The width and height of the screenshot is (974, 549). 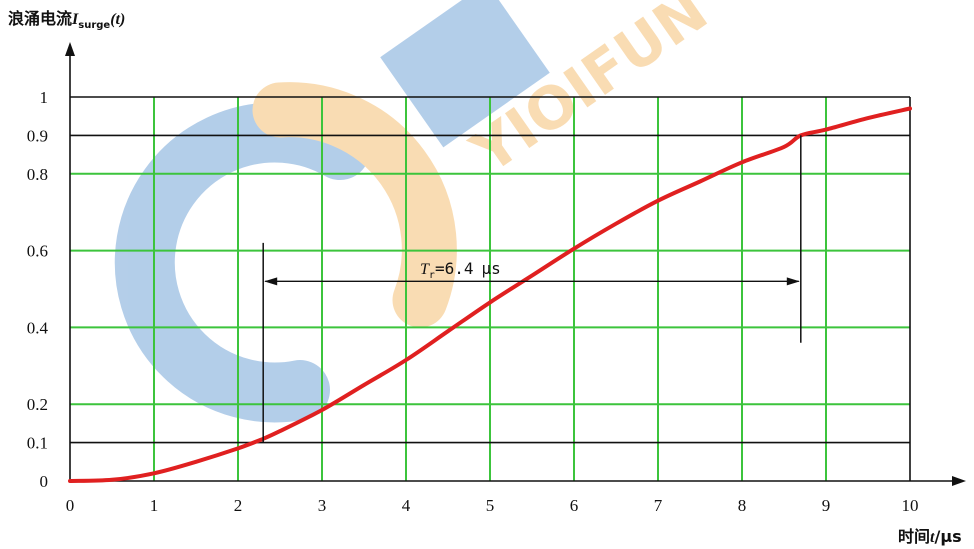 I want to click on x-axis-label: 时间t/μs, so click(x=930, y=536).